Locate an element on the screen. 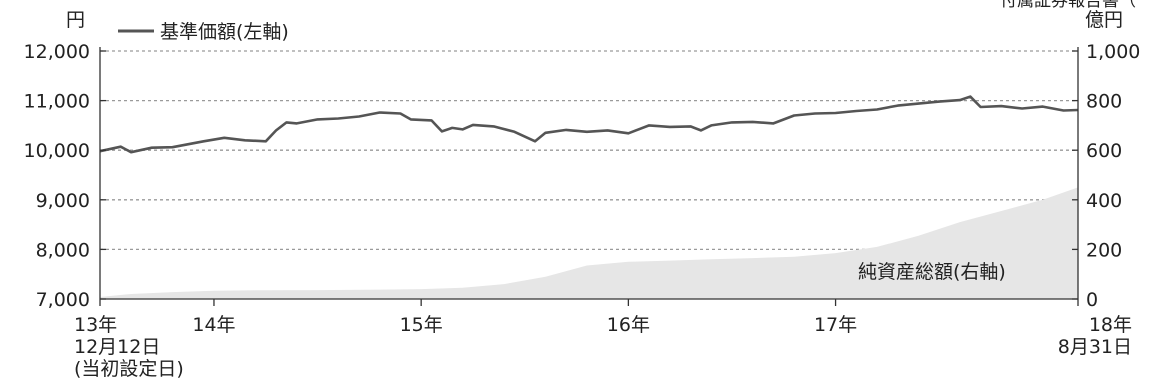 This screenshot has width=1152, height=390. left-unit-label: 円 is located at coordinates (75, 20).